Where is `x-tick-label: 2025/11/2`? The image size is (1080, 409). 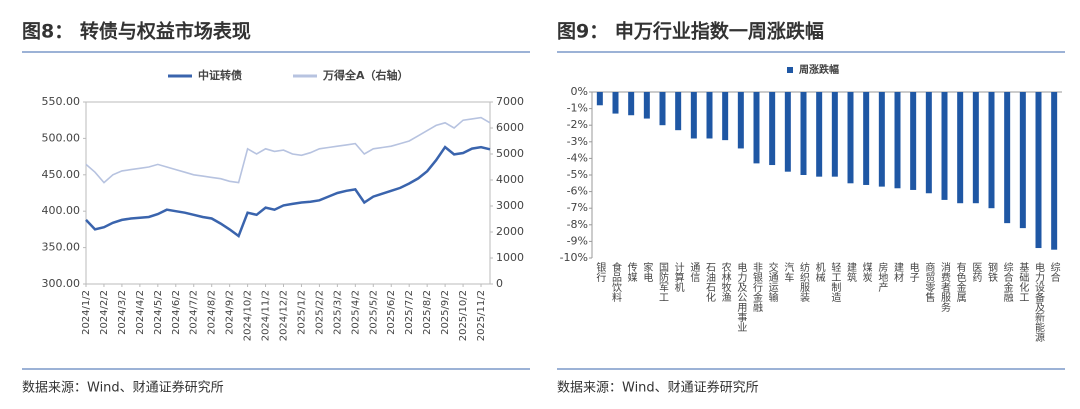
x-tick-label: 2025/11/2 is located at coordinates (481, 315).